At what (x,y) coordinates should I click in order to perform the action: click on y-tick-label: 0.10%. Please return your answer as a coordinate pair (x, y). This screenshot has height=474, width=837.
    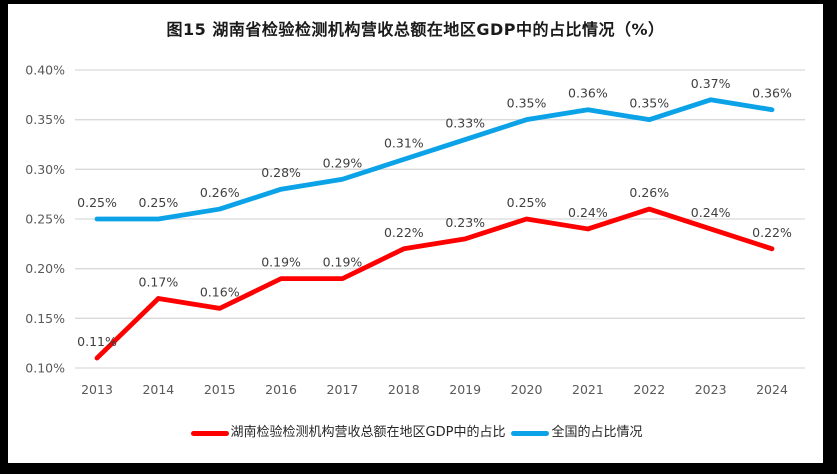
    Looking at the image, I should click on (45, 368).